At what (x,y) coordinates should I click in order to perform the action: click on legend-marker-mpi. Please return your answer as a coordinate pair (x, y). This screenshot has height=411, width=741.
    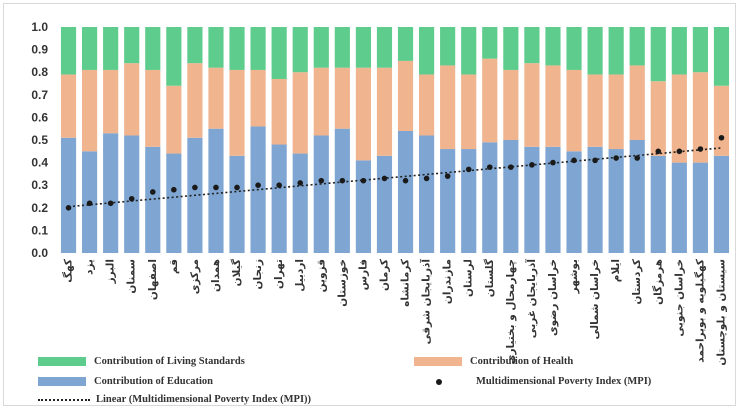
    Looking at the image, I should click on (439, 381).